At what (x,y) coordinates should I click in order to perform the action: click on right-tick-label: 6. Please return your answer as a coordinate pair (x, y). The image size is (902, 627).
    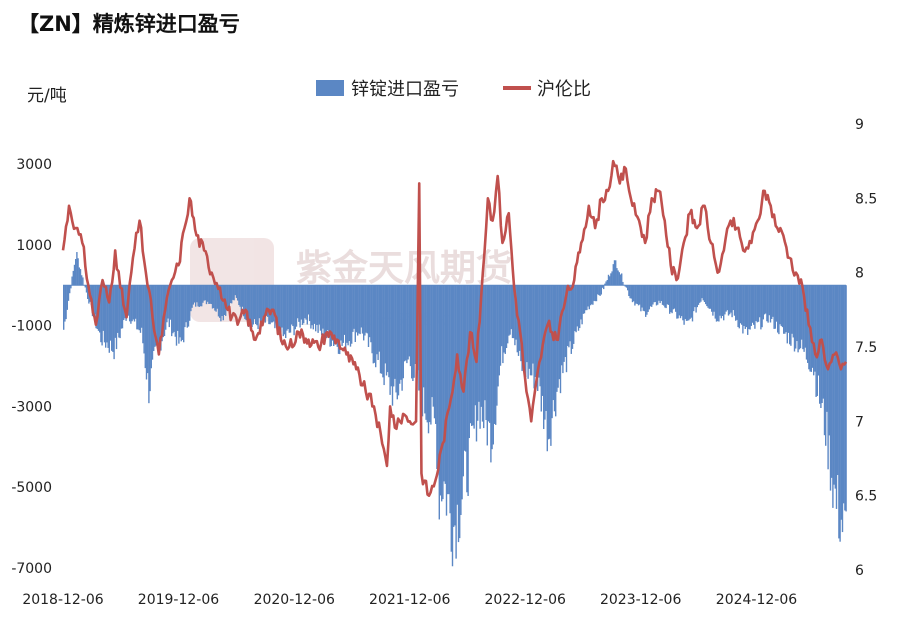
    Looking at the image, I should click on (859, 571).